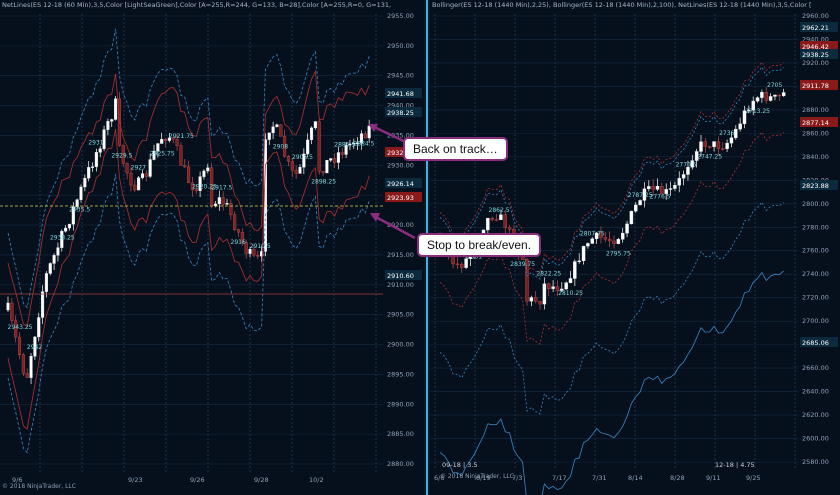 The height and width of the screenshot is (495, 840). I want to click on swing-price-label: 2921.75, so click(181, 136).